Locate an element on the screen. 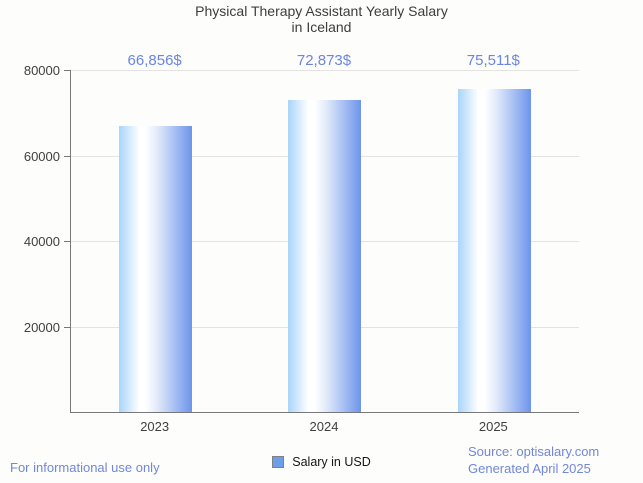 This screenshot has width=643, height=483. disclaimer-text: For informational use only is located at coordinates (85, 467).